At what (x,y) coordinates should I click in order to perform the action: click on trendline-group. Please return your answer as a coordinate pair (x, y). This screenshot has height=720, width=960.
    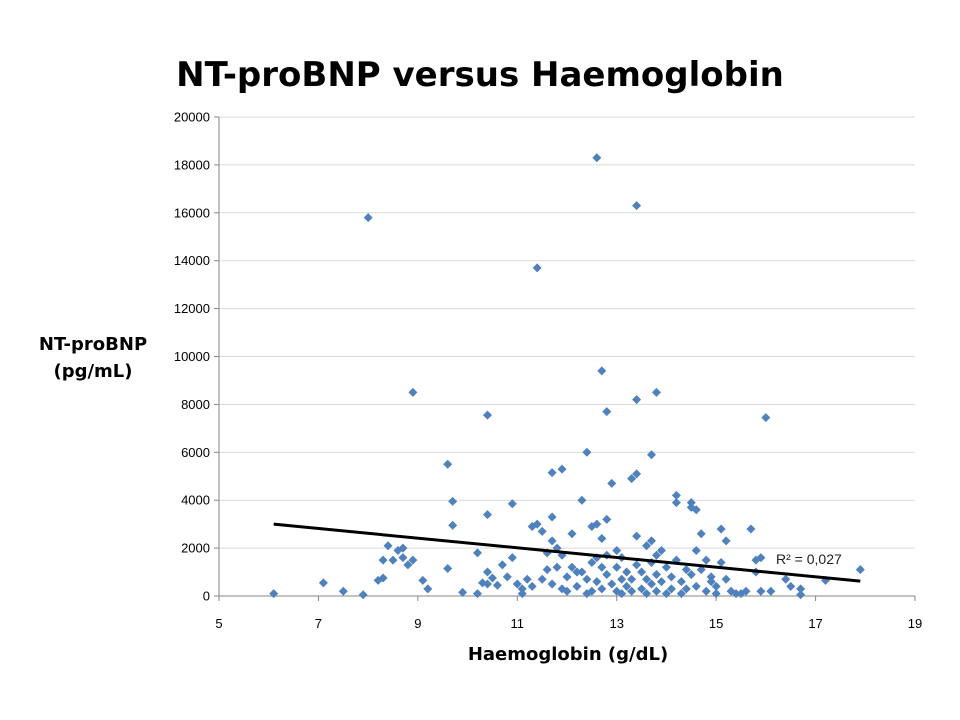
    Looking at the image, I should click on (567, 552).